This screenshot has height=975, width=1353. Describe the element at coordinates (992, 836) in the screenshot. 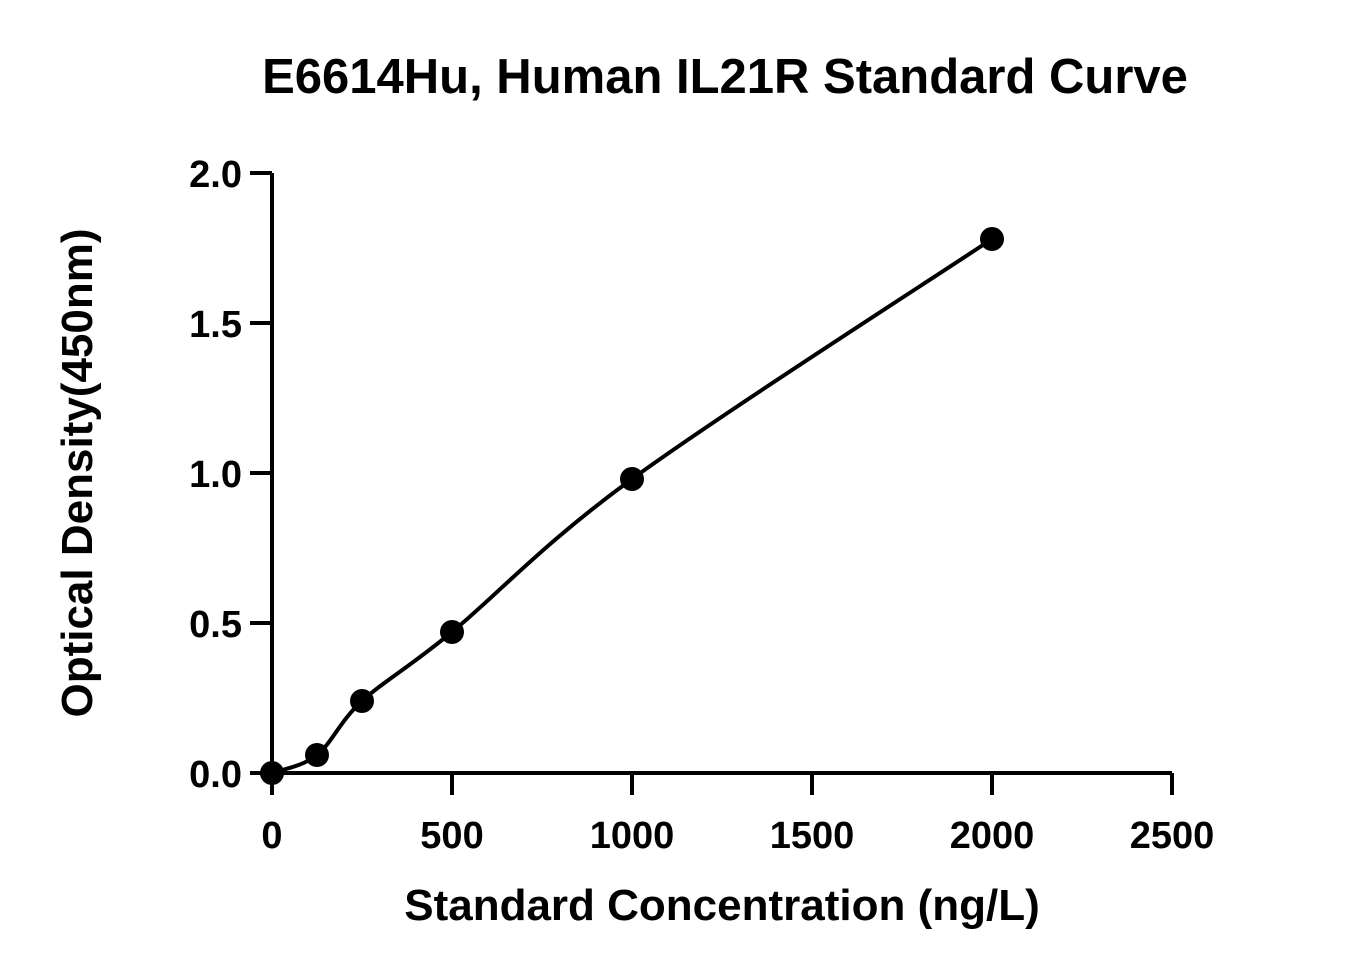

I see `x-tick-label: 2000` at that location.